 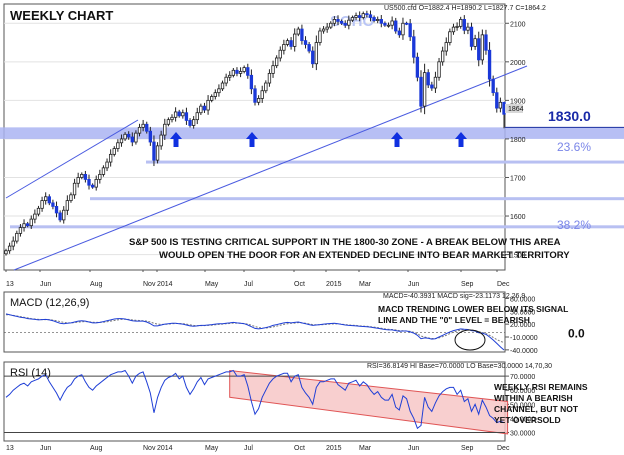 What do you see at coordinates (522, 434) in the screenshot?
I see `rsi-tick-label: 30.0000` at bounding box center [522, 434].